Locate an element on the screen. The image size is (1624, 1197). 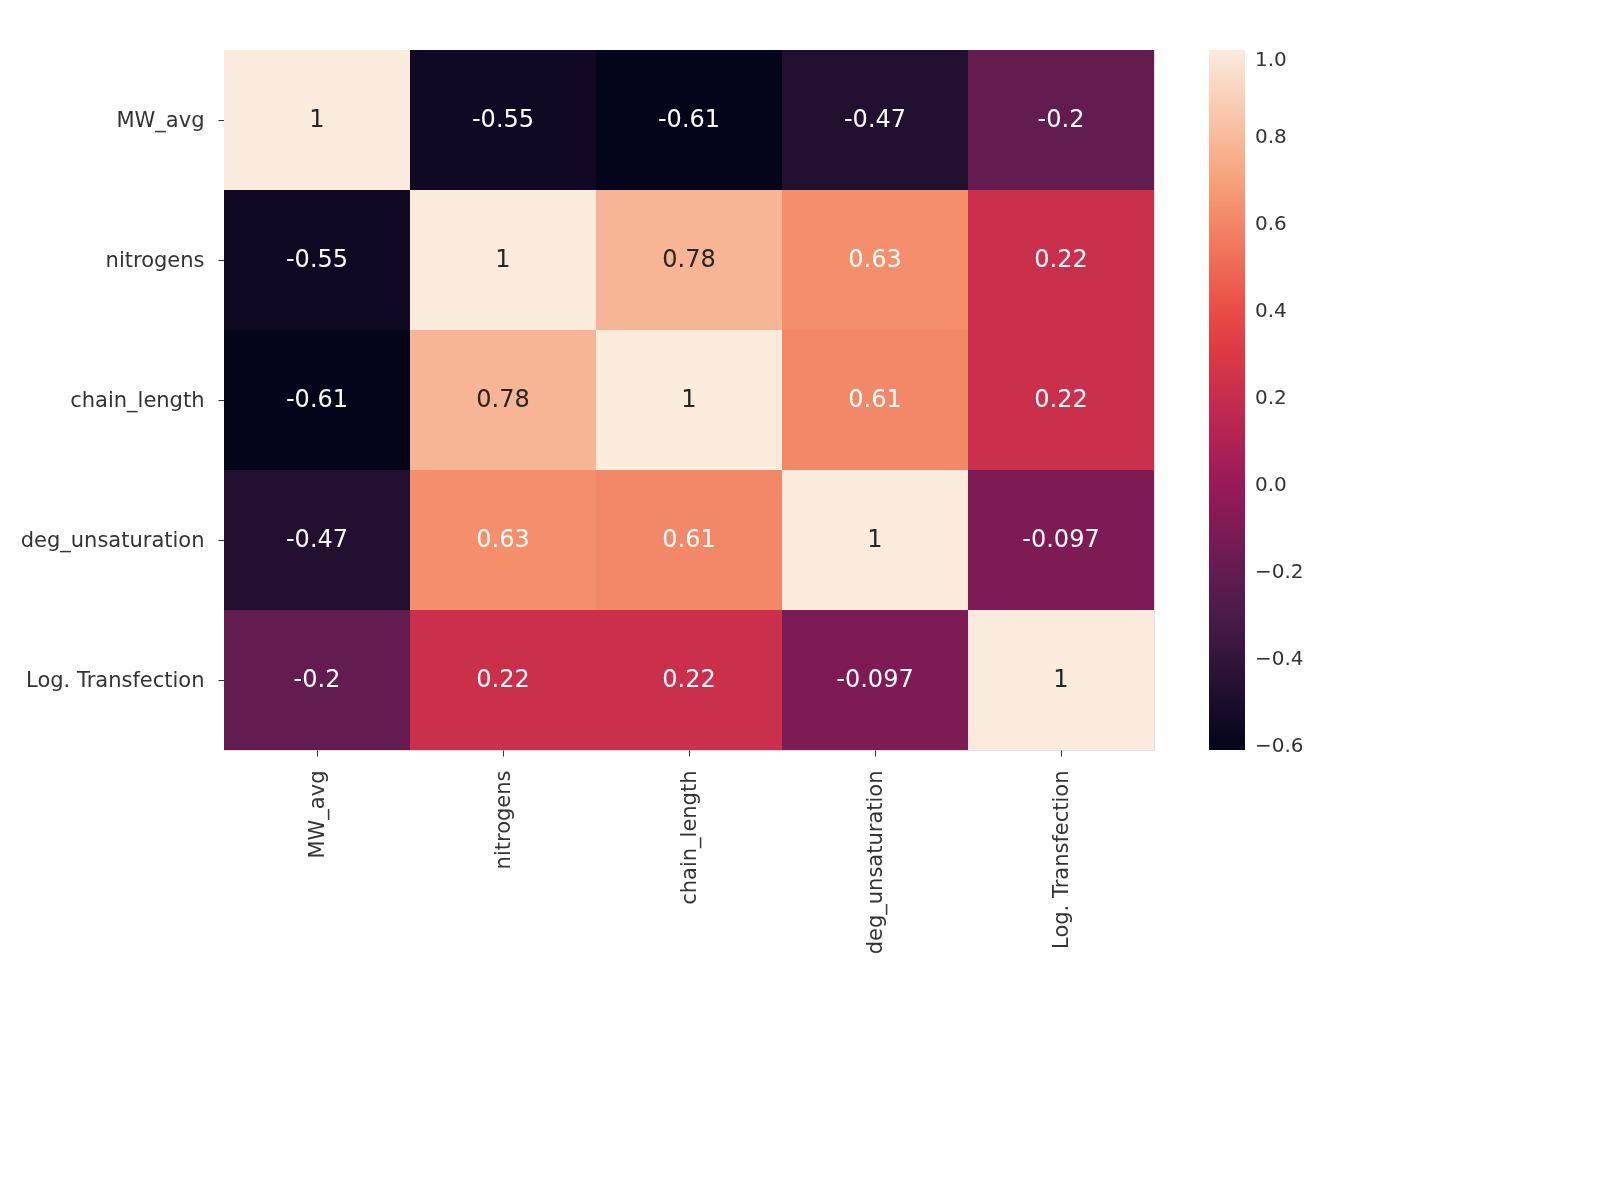
x-tick-label: chain_length is located at coordinates (689, 837).